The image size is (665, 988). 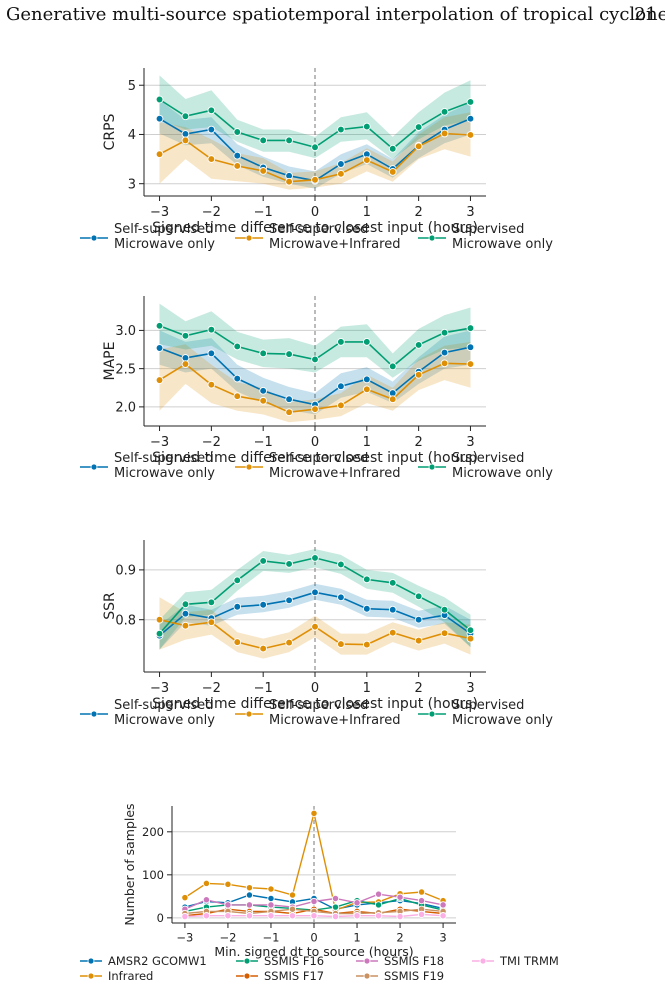 I want to click on x-tick-label: −1, so click(x=263, y=688).